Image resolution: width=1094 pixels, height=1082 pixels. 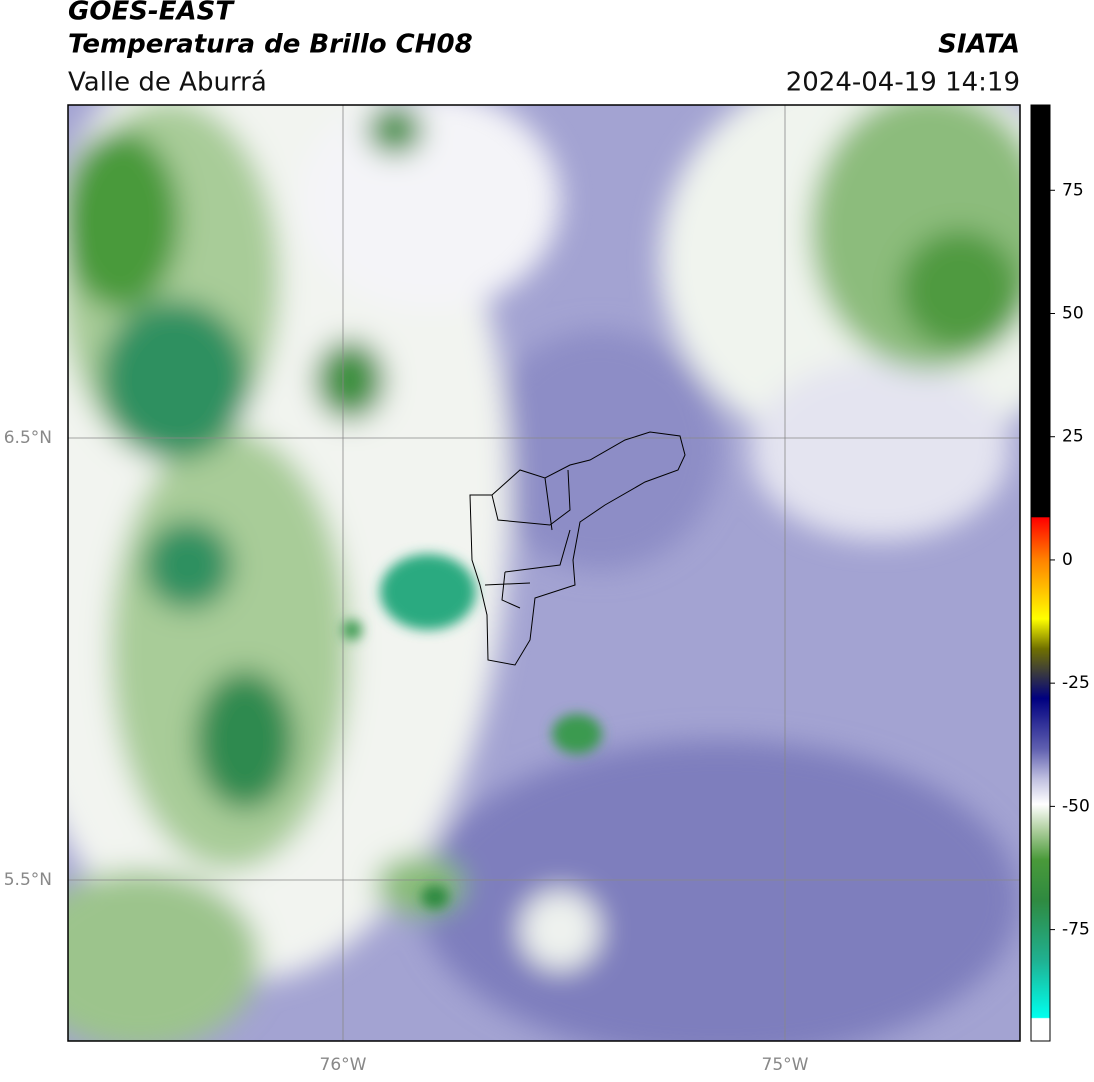 What do you see at coordinates (1073, 190) in the screenshot?
I see `colorbar-tick-label: 75` at bounding box center [1073, 190].